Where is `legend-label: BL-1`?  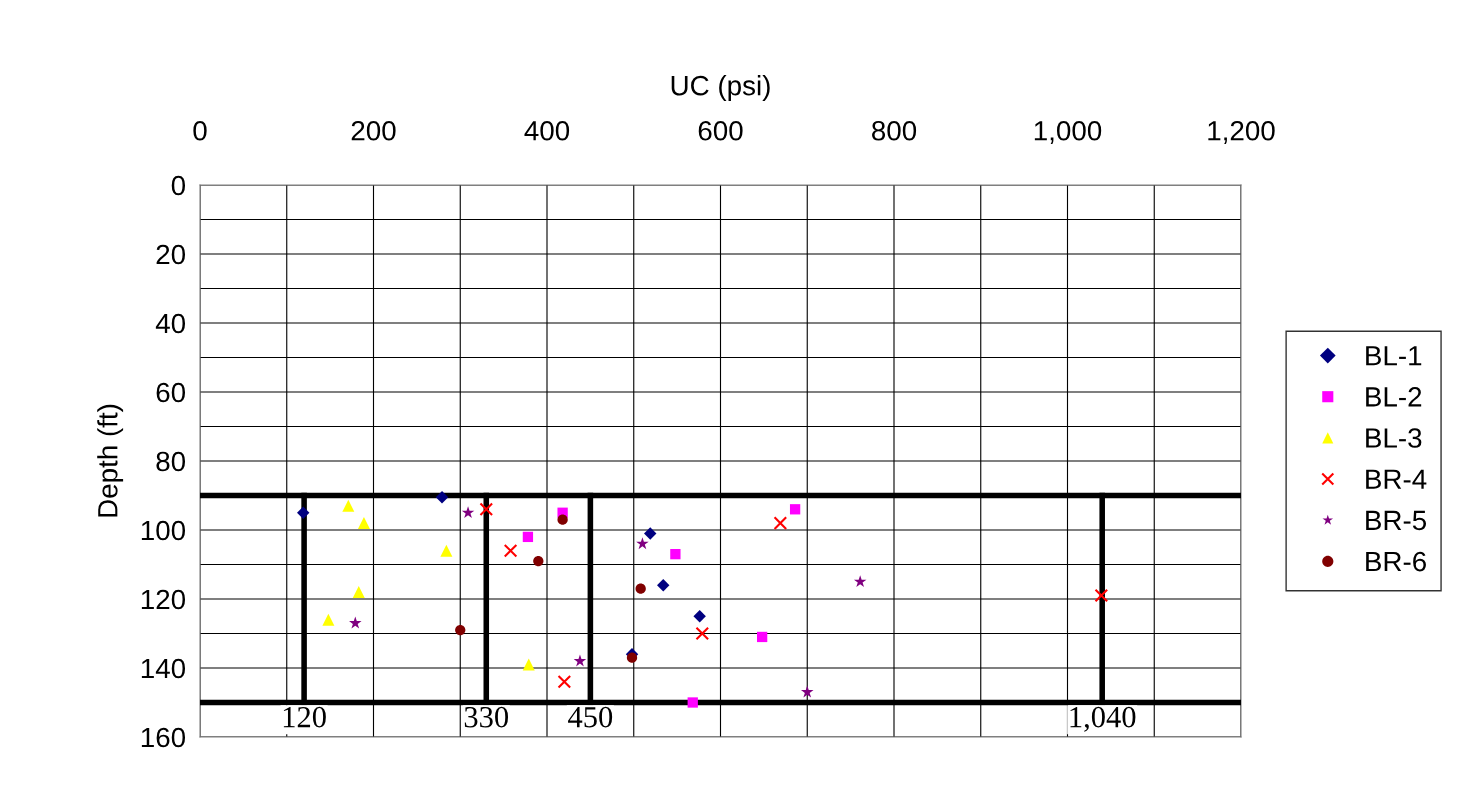
legend-label: BL-1 is located at coordinates (1394, 356).